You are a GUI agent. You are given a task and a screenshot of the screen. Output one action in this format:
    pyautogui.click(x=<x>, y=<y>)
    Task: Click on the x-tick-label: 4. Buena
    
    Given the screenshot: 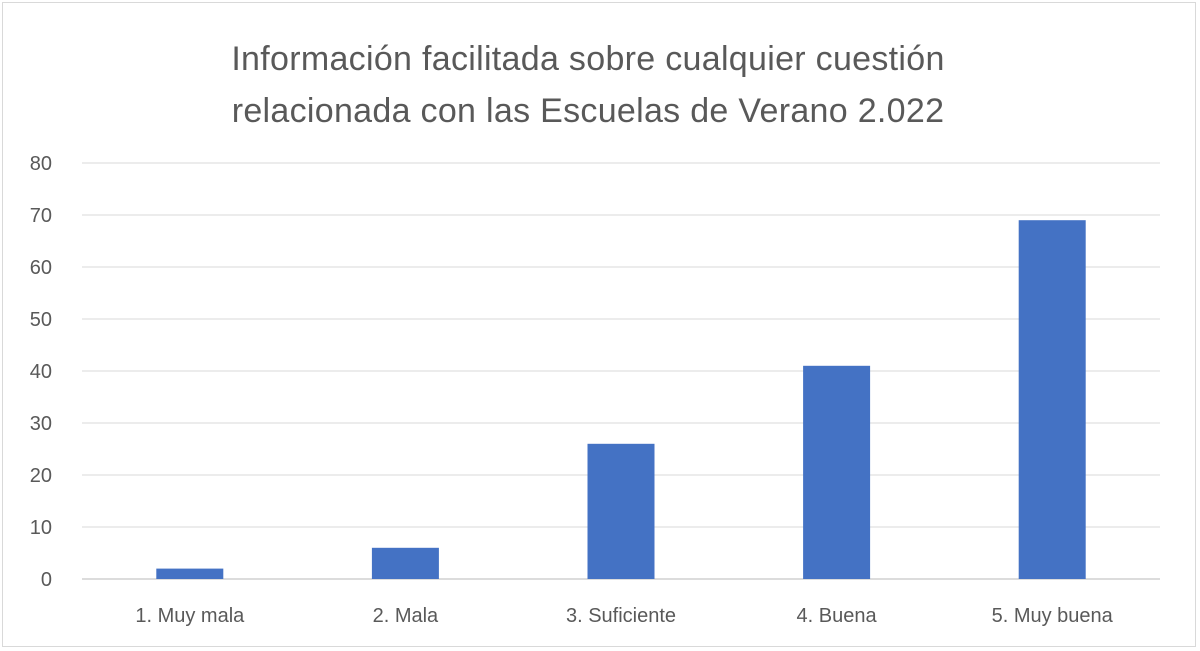 What is the action you would take?
    pyautogui.click(x=837, y=616)
    